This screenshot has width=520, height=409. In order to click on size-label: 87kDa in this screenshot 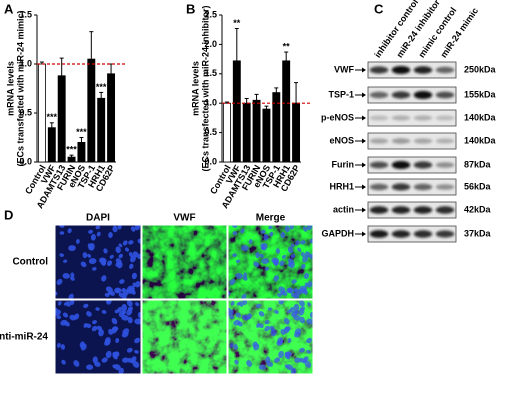, I will do `click(478, 164)`.